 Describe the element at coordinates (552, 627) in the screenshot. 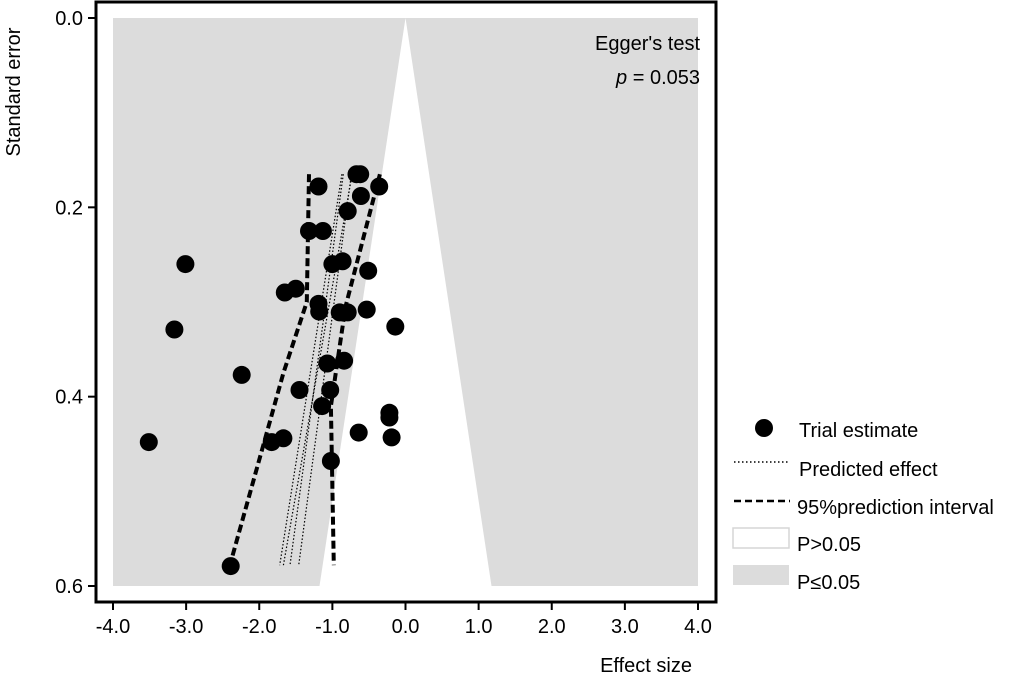

I see `x-tick-label: 2.0` at that location.